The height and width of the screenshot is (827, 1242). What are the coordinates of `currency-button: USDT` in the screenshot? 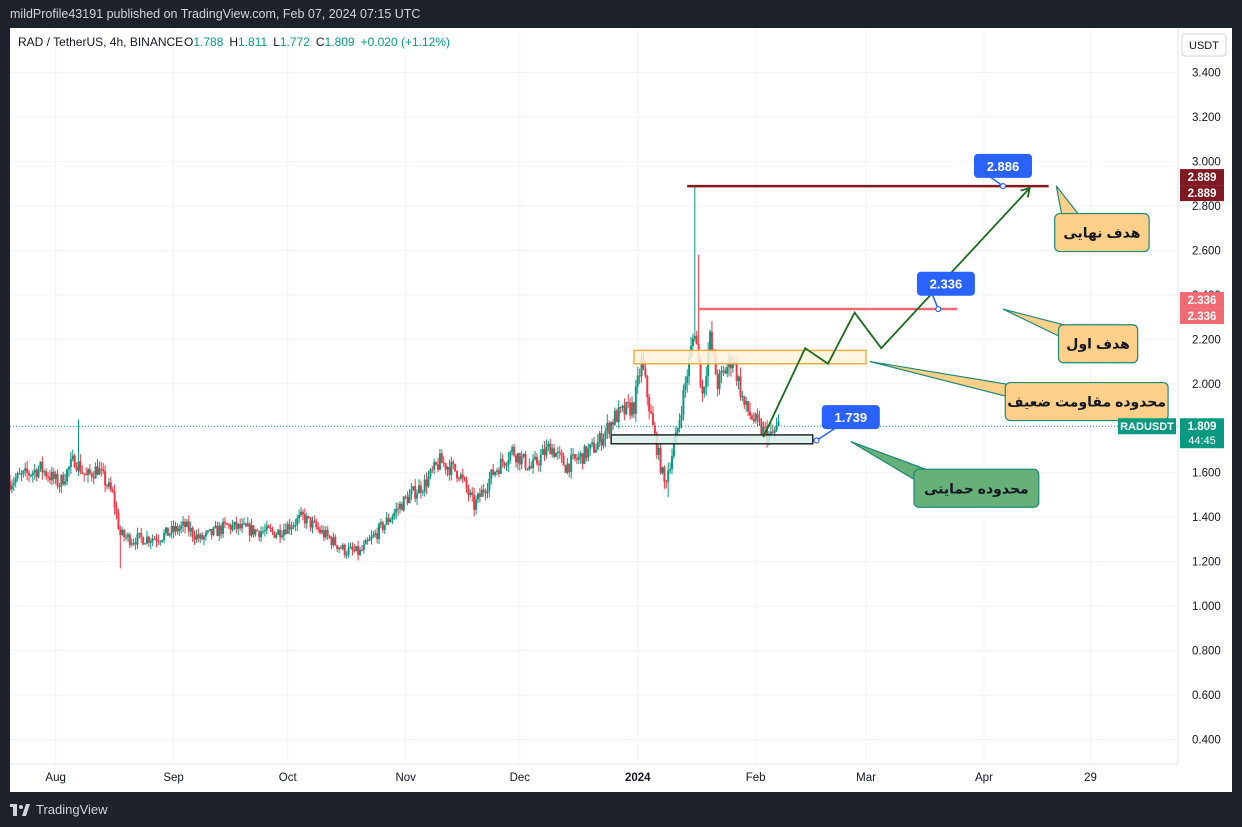 It's located at (1204, 45).